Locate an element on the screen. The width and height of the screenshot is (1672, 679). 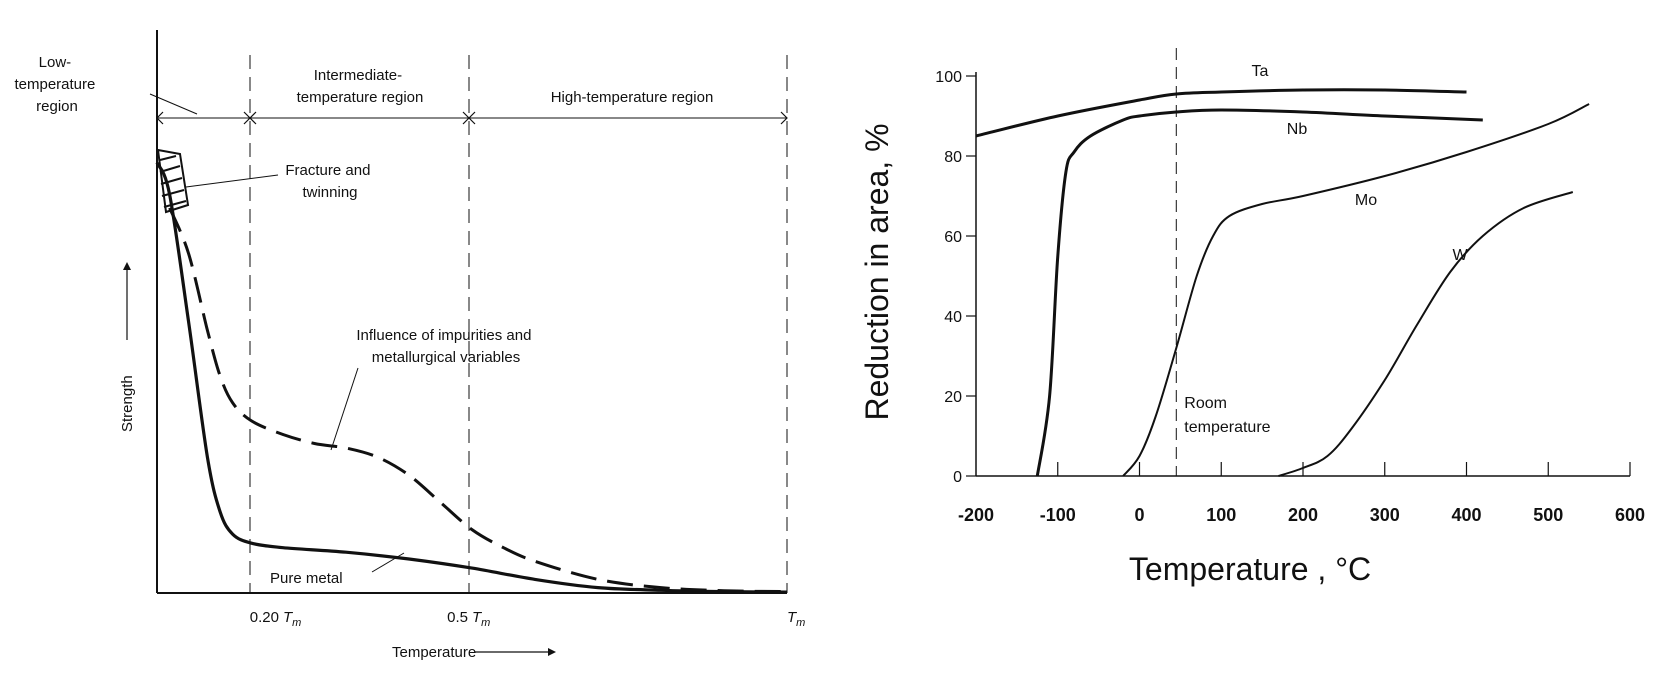
right-y-axis-label: Reduction in area, % is located at coordinates (877, 271).